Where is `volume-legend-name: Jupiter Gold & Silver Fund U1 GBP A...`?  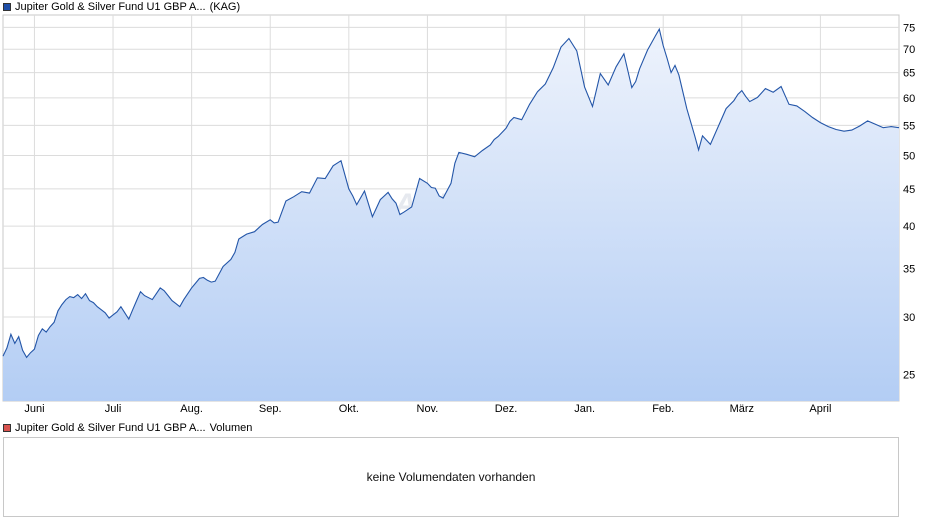
volume-legend-name: Jupiter Gold & Silver Fund U1 GBP A... is located at coordinates (110, 428).